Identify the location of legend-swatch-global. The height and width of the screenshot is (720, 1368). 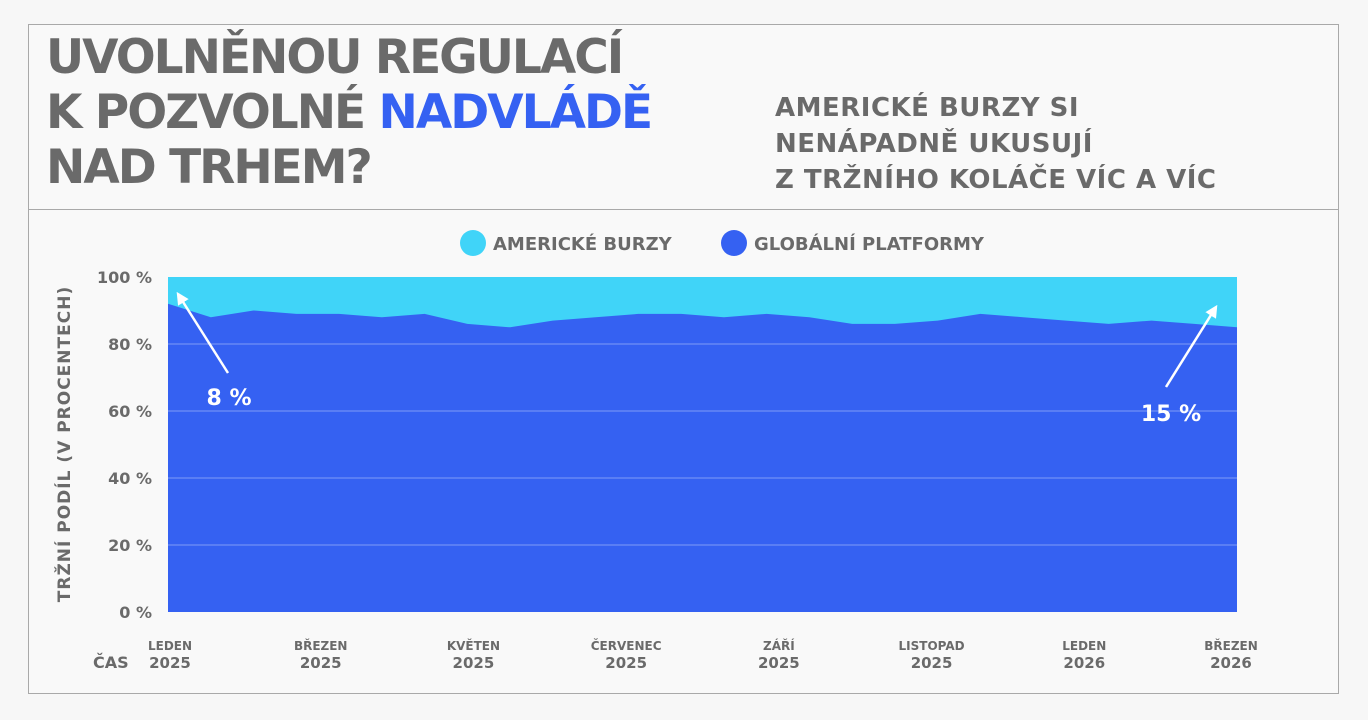
(734, 243).